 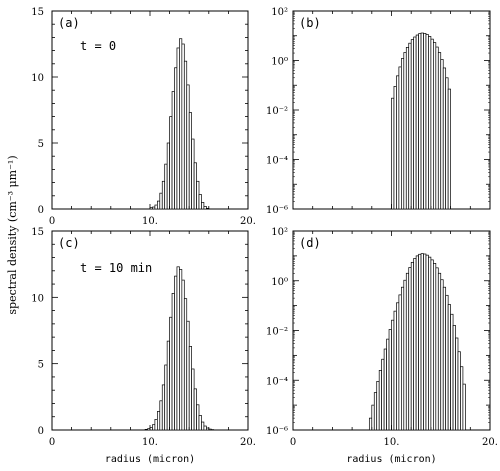 What do you see at coordinates (98, 46) in the screenshot?
I see `time-annotation: t = 0` at bounding box center [98, 46].